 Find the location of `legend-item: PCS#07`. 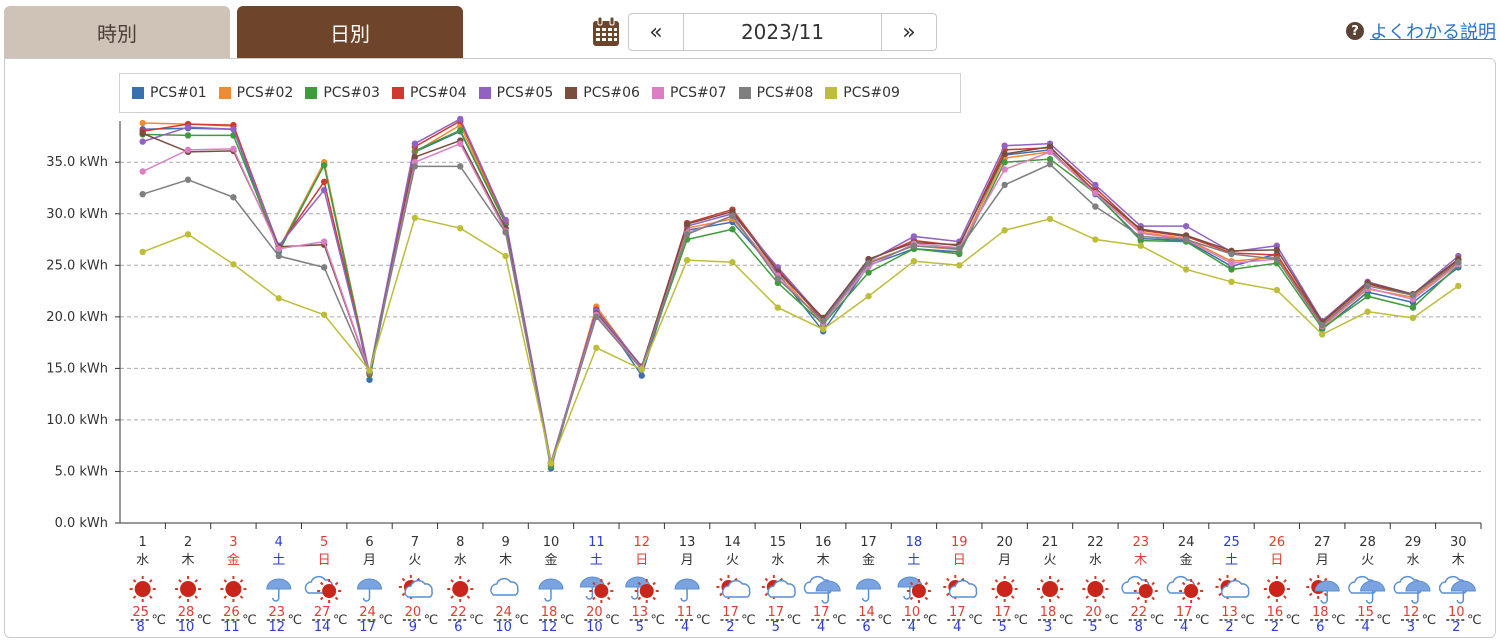

legend-item: PCS#07 is located at coordinates (689, 93).